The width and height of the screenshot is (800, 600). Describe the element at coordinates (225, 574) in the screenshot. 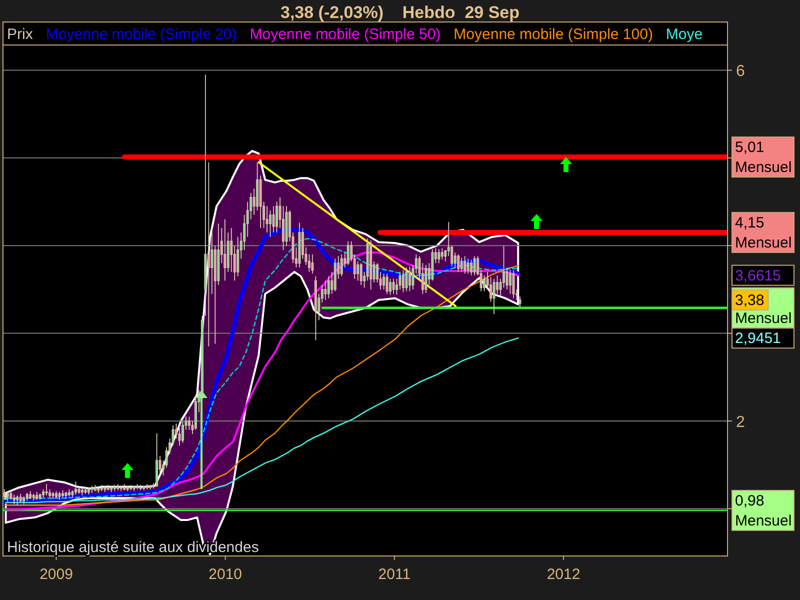

I see `x-tick-label: 2010` at that location.